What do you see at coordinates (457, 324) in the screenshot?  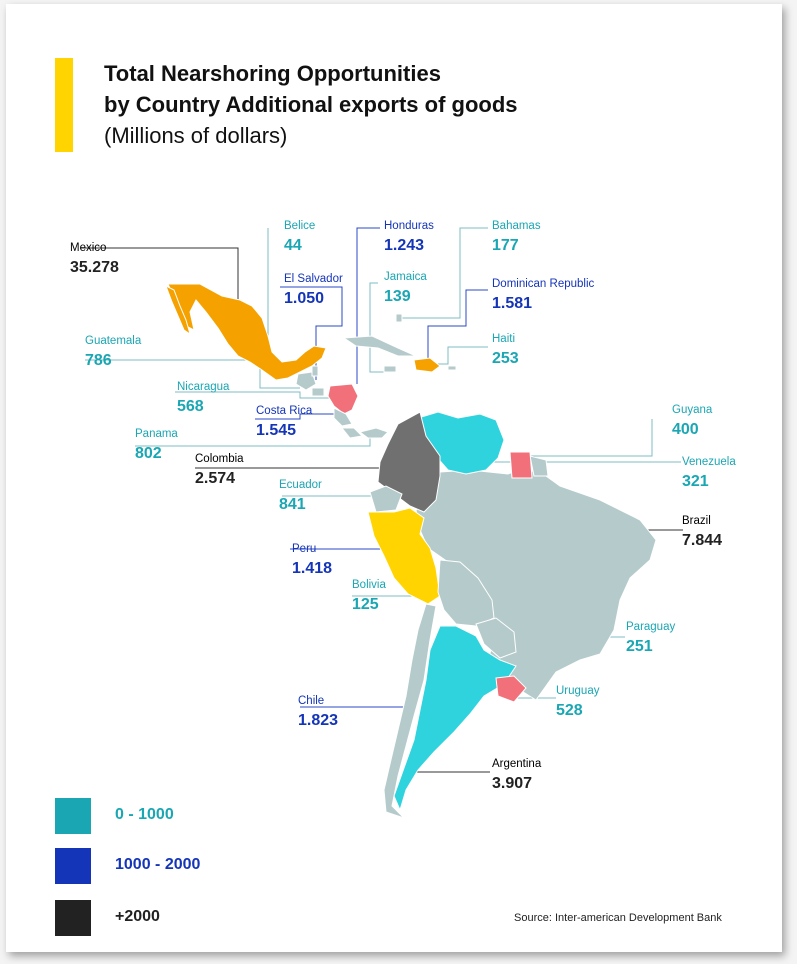 I see `leader-line-dominican-republic` at bounding box center [457, 324].